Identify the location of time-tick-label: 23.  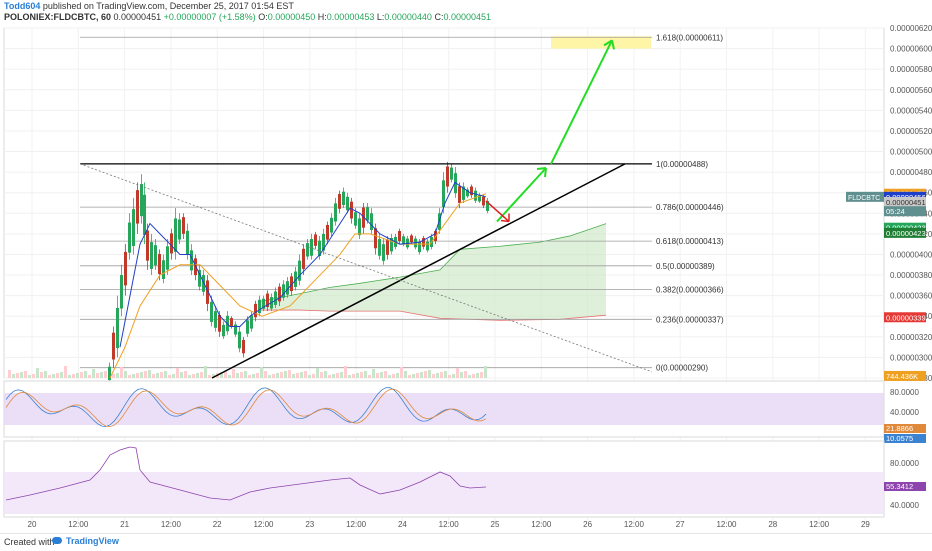
(309, 524).